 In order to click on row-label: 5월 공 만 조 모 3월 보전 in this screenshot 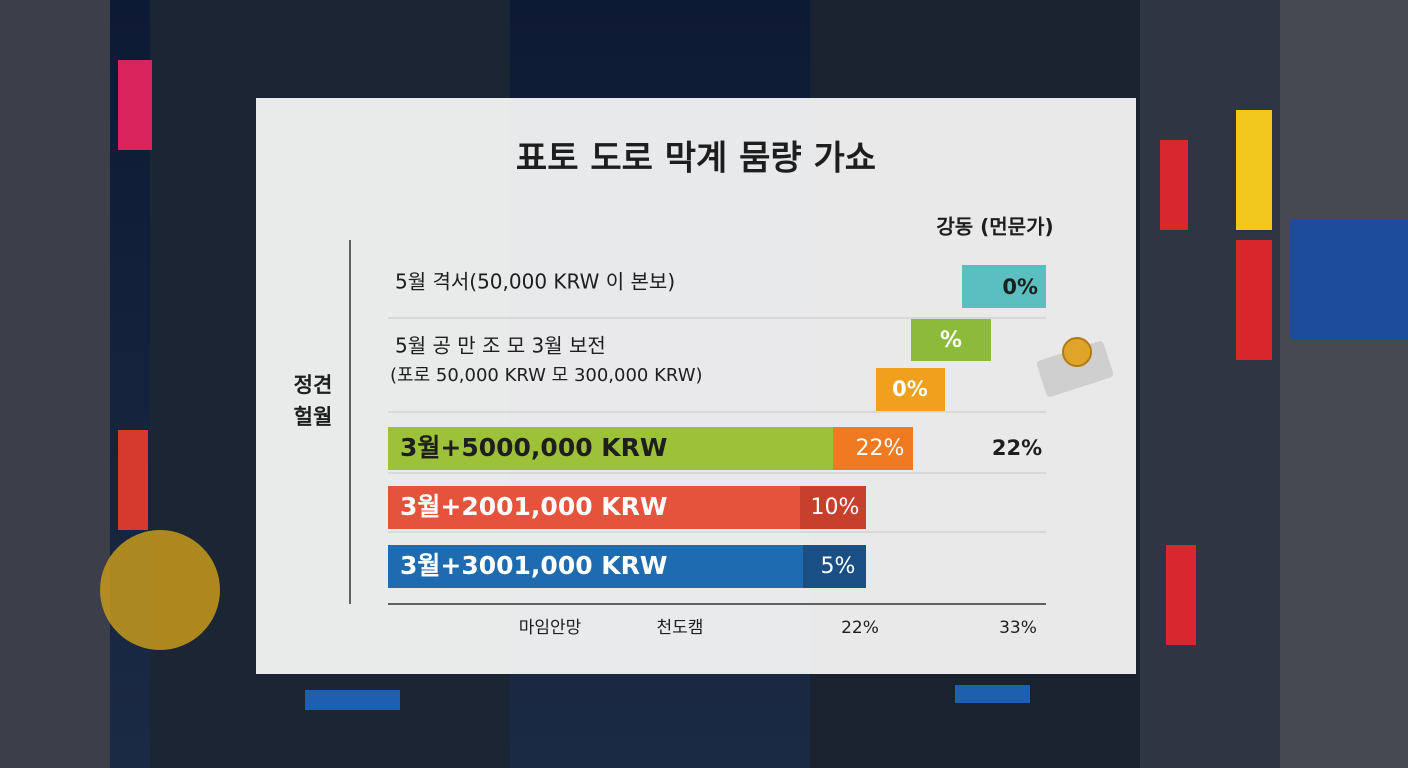, I will do `click(500, 346)`.